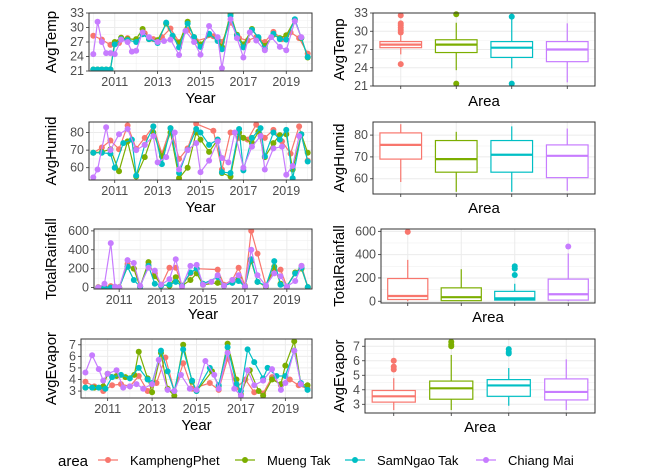 The width and height of the screenshot is (664, 473). I want to click on panel-temp-box: 21 24 27 30 33 AvgTemp Area, so click(463, 58).